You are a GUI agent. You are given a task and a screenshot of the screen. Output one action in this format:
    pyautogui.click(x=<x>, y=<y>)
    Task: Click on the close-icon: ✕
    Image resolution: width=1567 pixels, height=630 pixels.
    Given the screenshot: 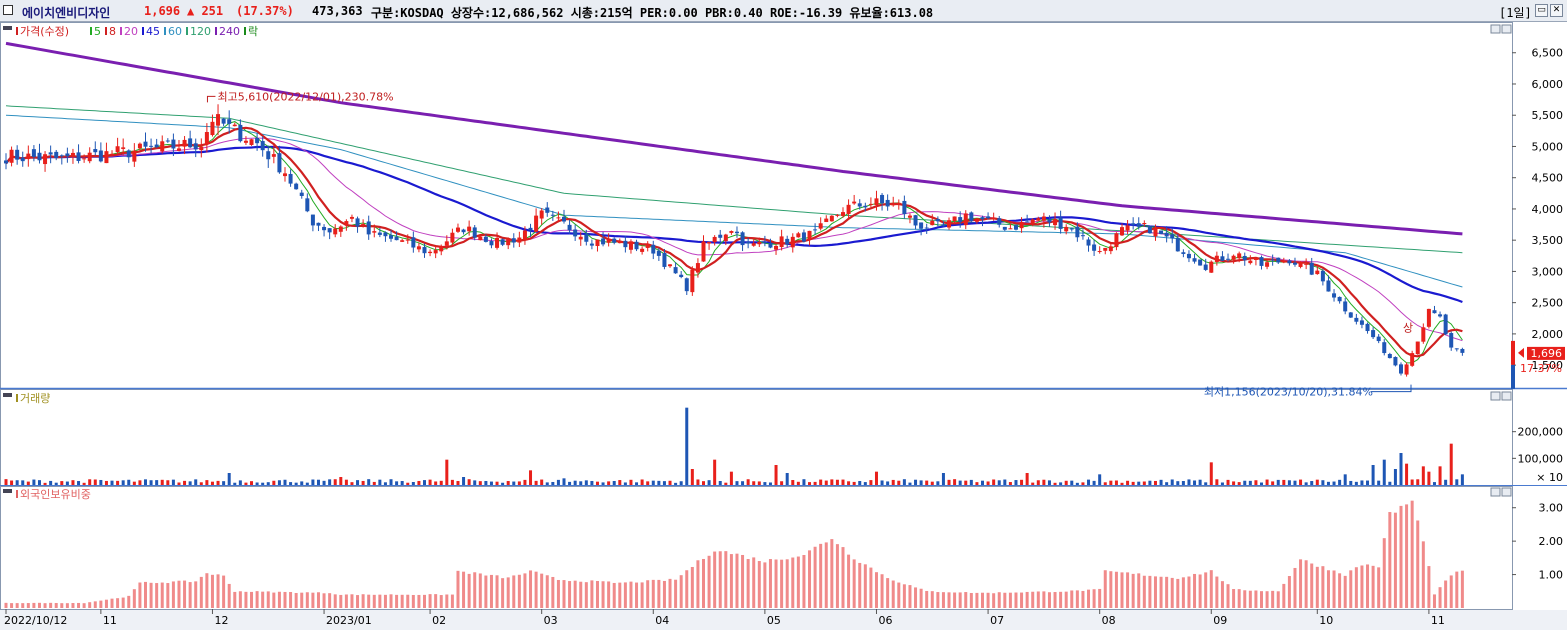 What is the action you would take?
    pyautogui.click(x=1556, y=10)
    